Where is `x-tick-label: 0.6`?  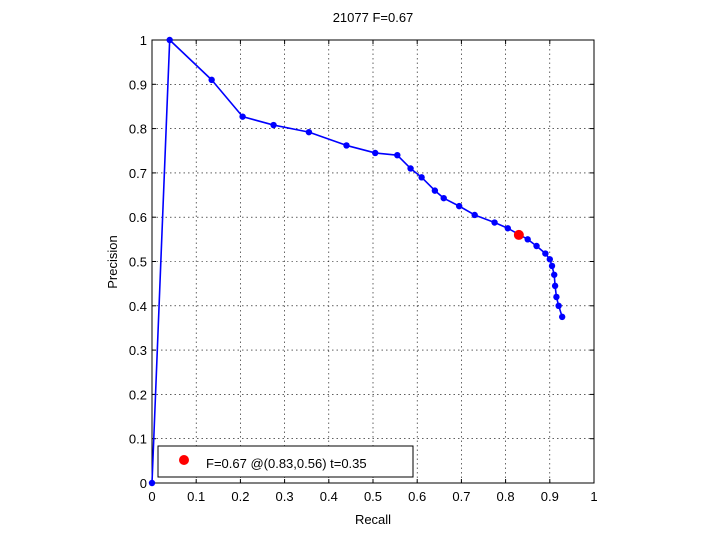 x-tick-label: 0.6 is located at coordinates (417, 496).